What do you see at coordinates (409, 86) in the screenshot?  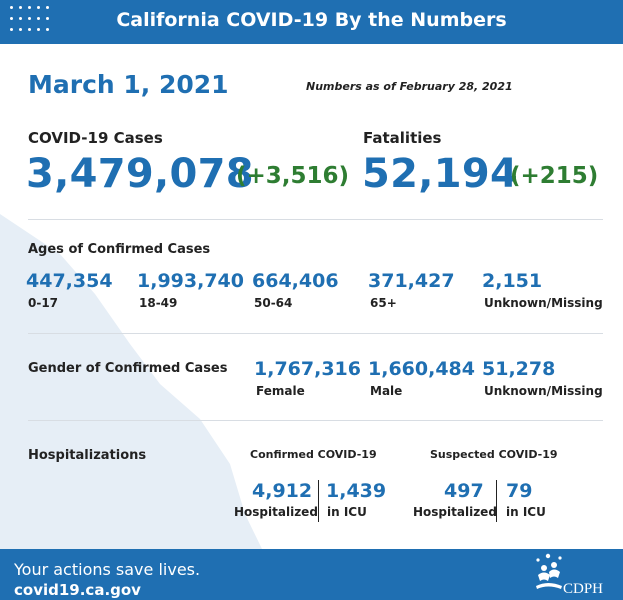 I see `numbers-as-of: Numbers as of February 28, 2021` at bounding box center [409, 86].